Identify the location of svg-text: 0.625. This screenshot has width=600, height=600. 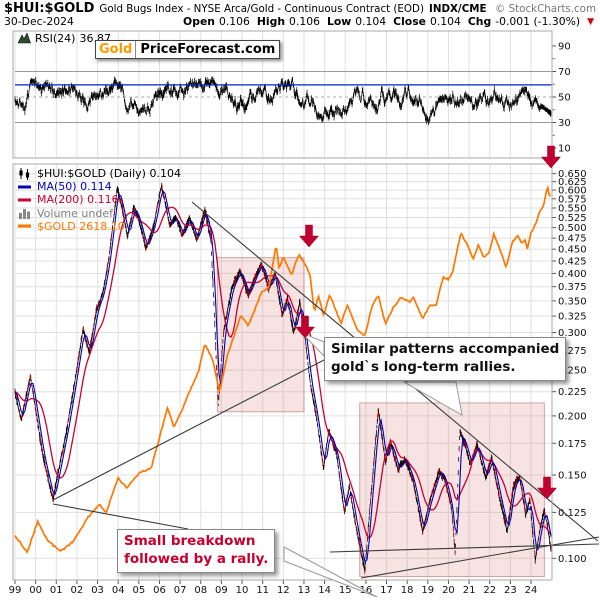
(572, 182).